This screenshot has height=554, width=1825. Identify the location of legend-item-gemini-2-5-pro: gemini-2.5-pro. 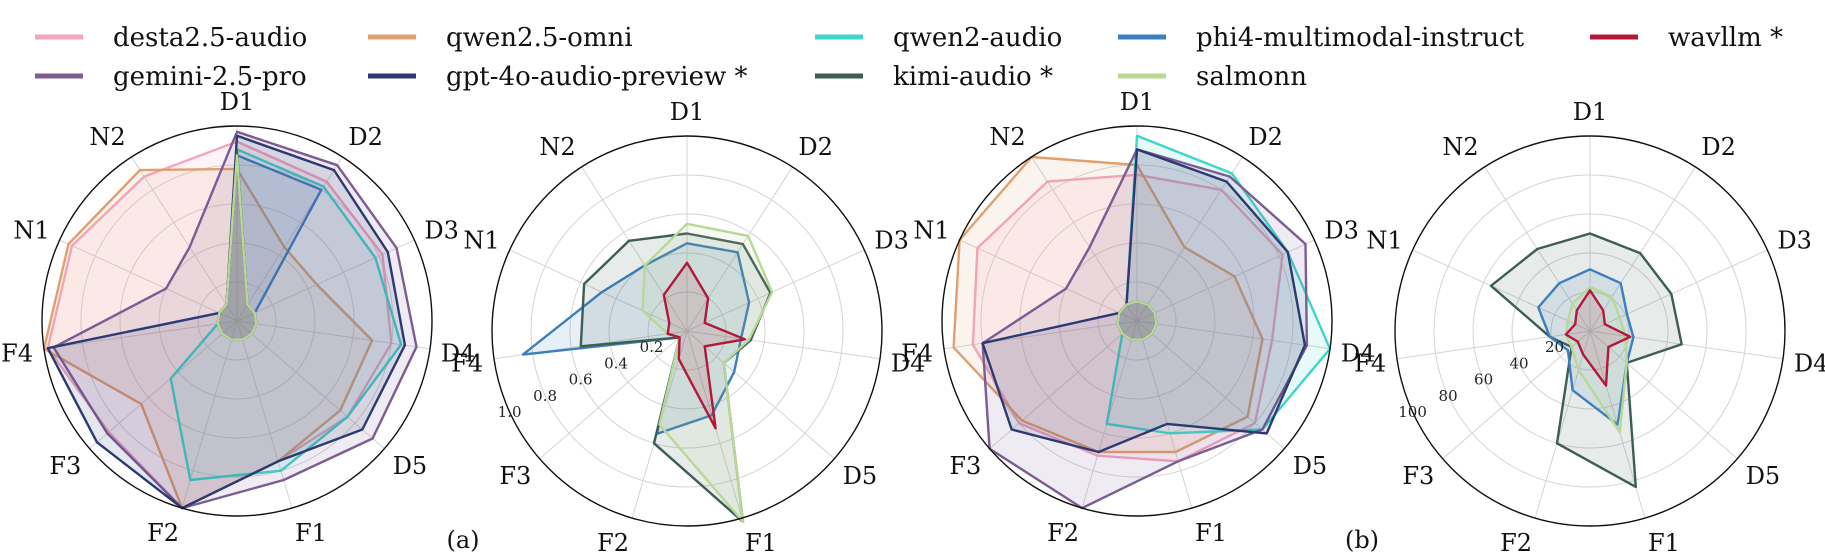
(171, 77).